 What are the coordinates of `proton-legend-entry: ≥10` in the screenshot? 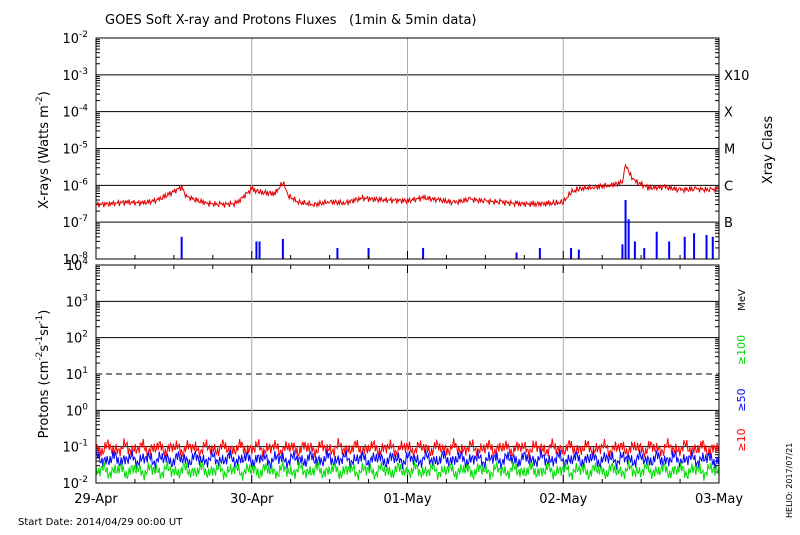 It's located at (741, 439).